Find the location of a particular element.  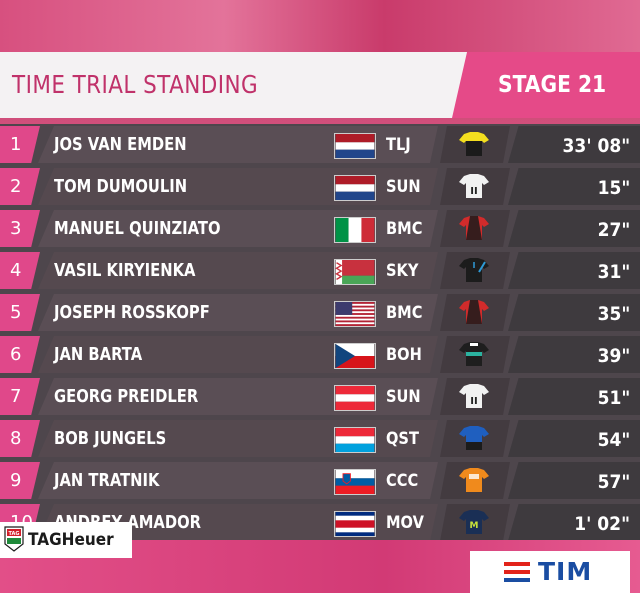

austria-flag-icon is located at coordinates (355, 398).